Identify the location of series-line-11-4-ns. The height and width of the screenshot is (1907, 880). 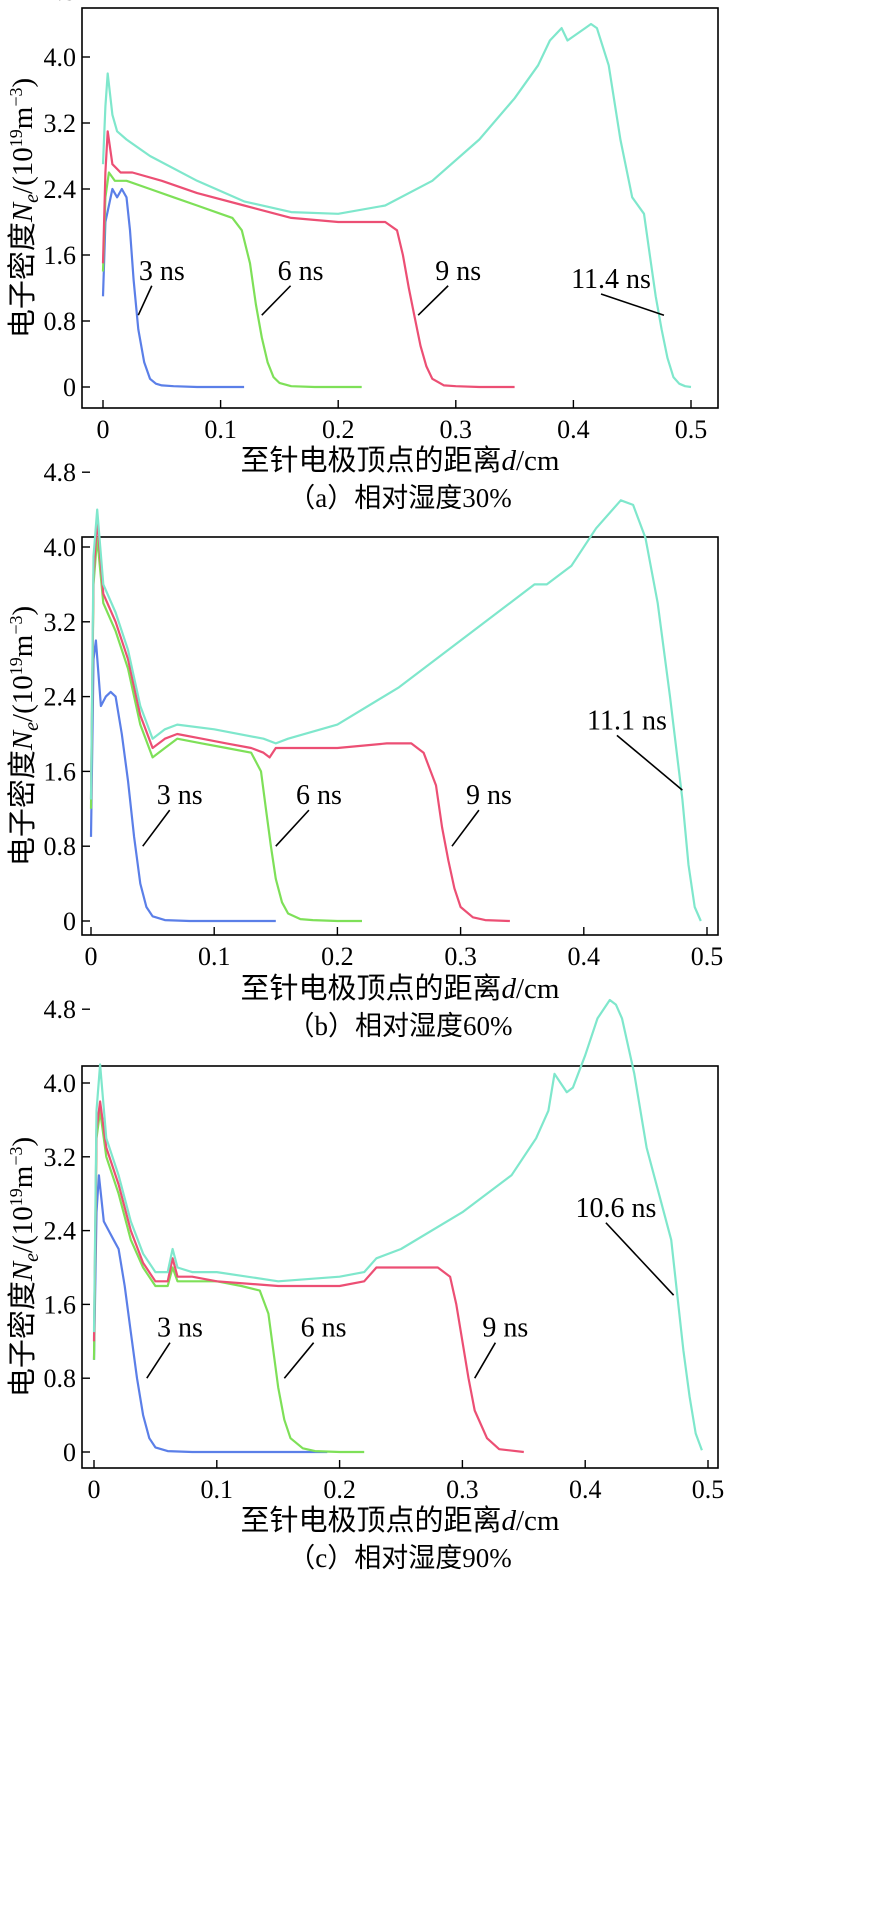
(396, 205).